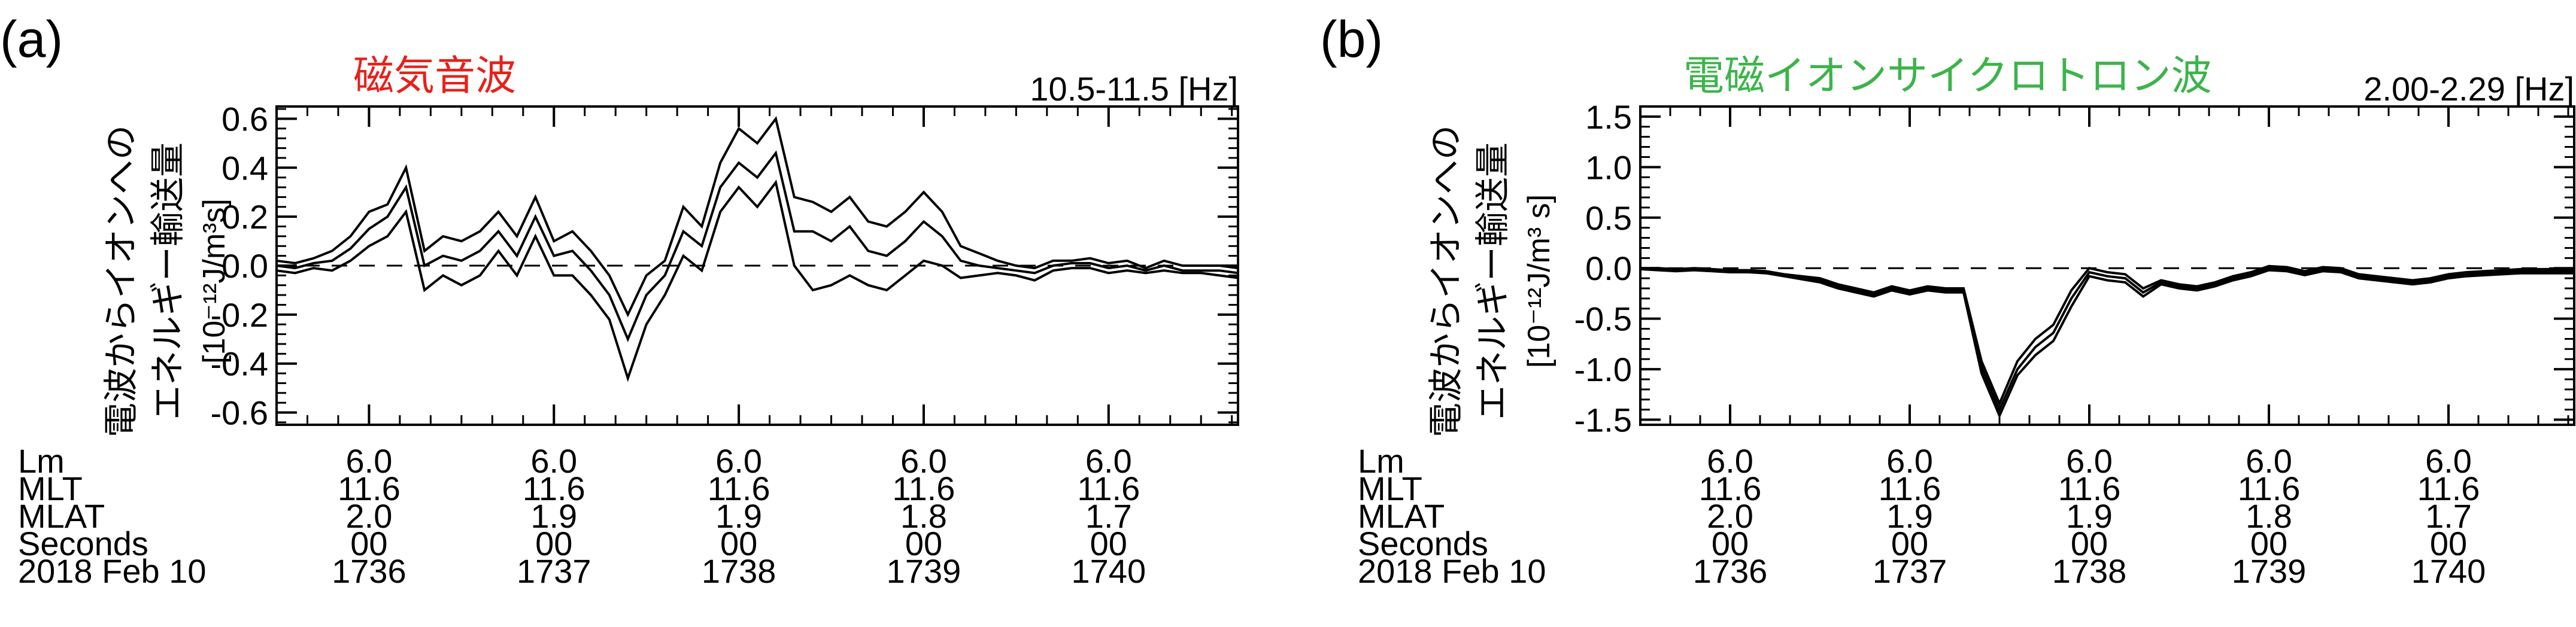 The width and height of the screenshot is (2576, 627). I want to click on panel-b-row-label: 2018 Feb 10, so click(1452, 571).